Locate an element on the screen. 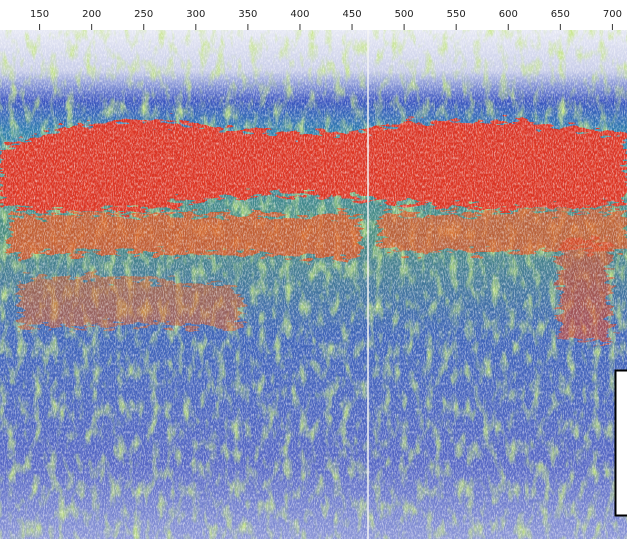  x-tick-label: 550 is located at coordinates (456, 14).